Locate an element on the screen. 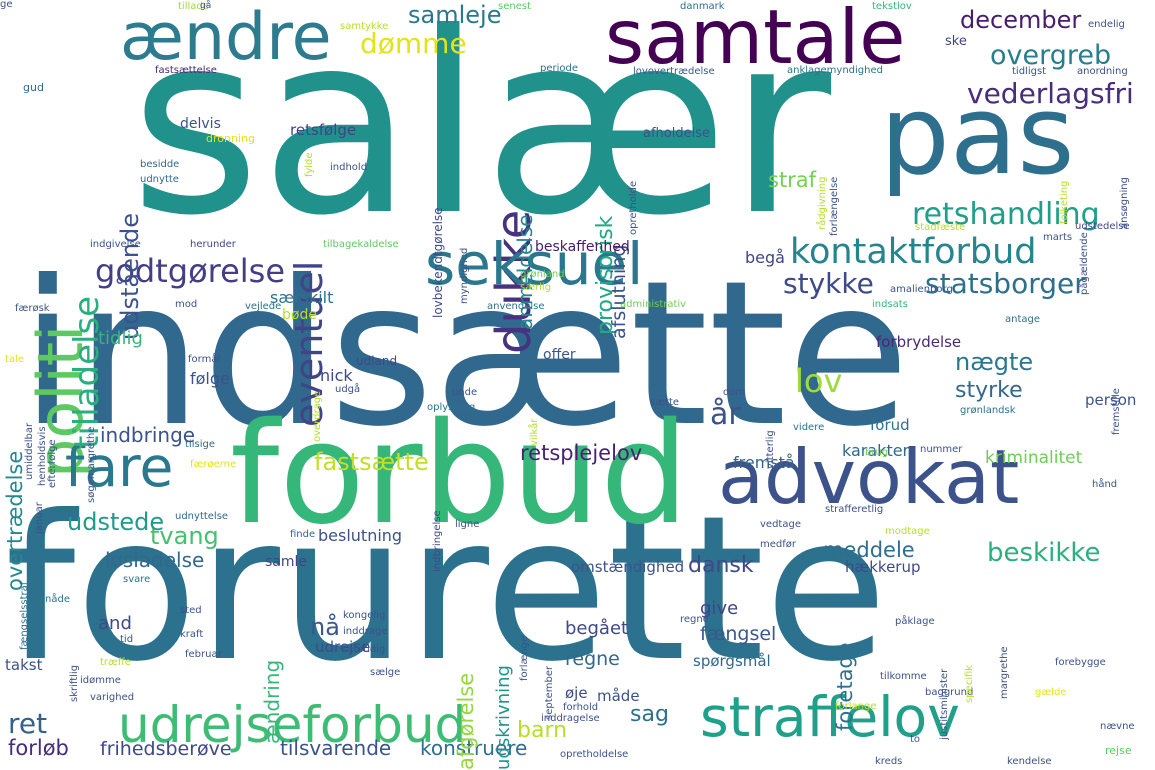 This screenshot has width=1155, height=770. cloud-word: kreds is located at coordinates (889, 761).